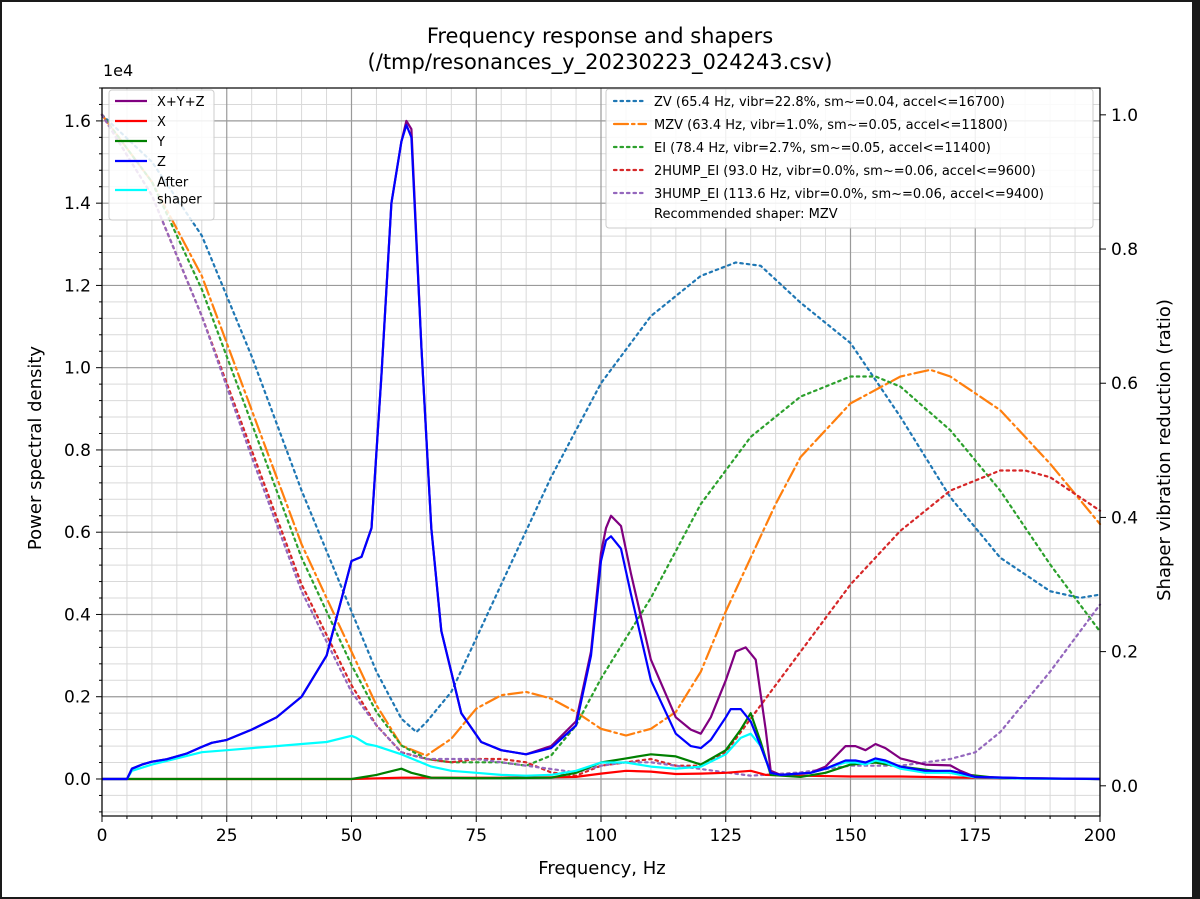  I want to click on y2-tick-label: 0.6, so click(1124, 384).